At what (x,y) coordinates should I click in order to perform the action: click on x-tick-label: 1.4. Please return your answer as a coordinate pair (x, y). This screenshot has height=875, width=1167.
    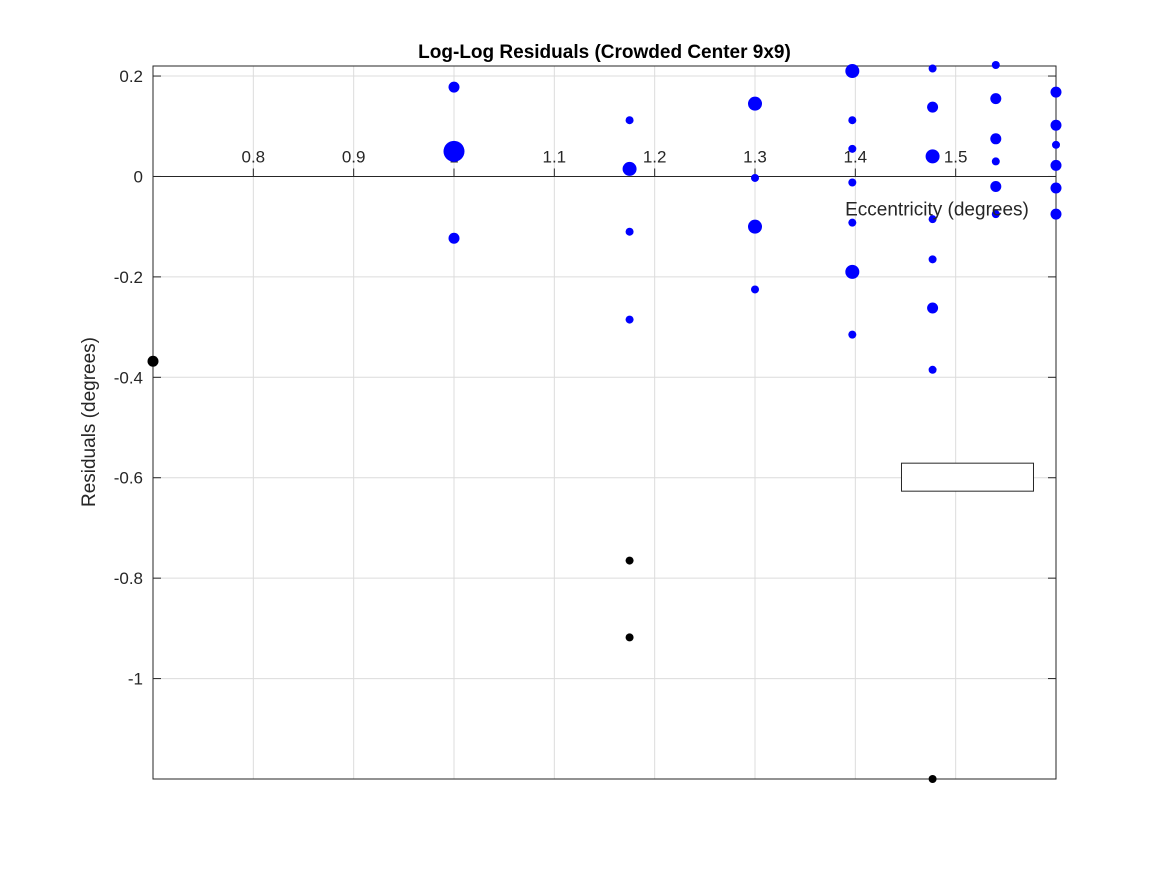
    Looking at the image, I should click on (856, 156).